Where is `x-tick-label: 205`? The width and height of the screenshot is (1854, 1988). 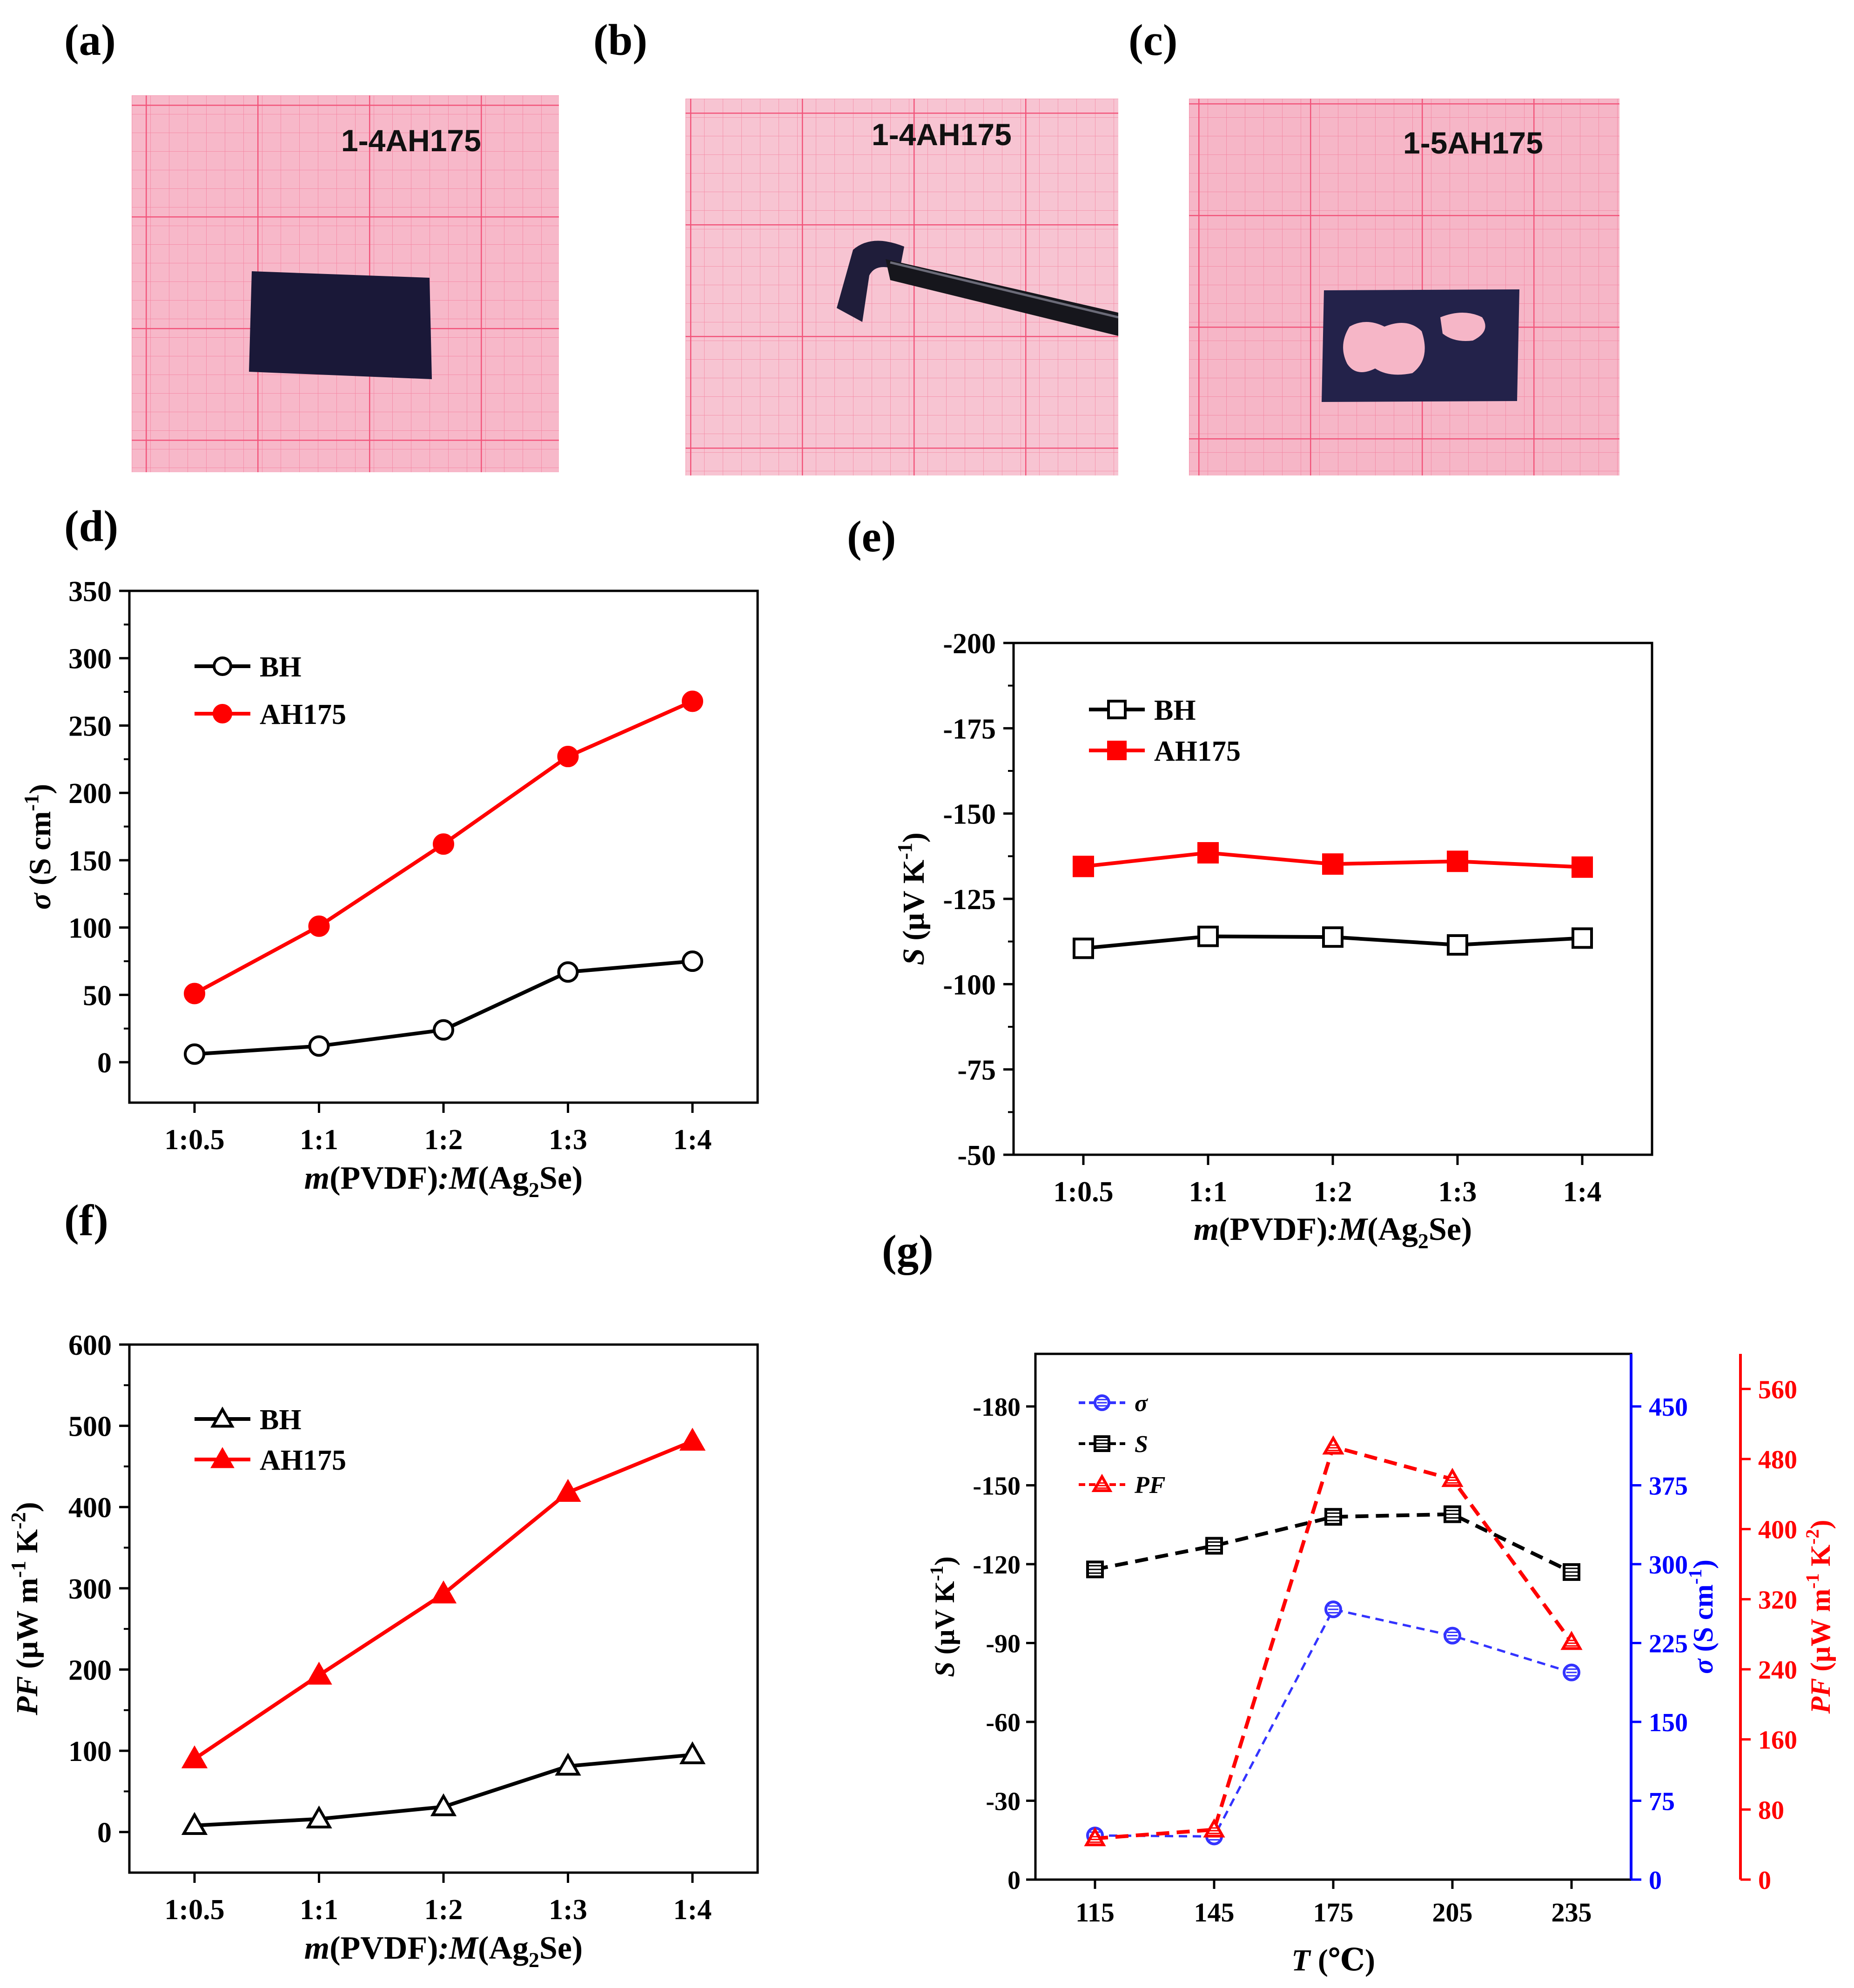
x-tick-label: 205 is located at coordinates (1452, 1913).